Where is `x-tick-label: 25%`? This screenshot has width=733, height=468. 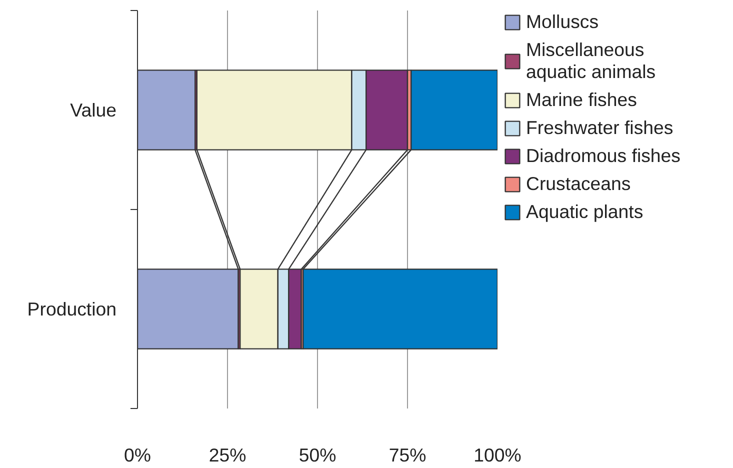 x-tick-label: 25% is located at coordinates (227, 455).